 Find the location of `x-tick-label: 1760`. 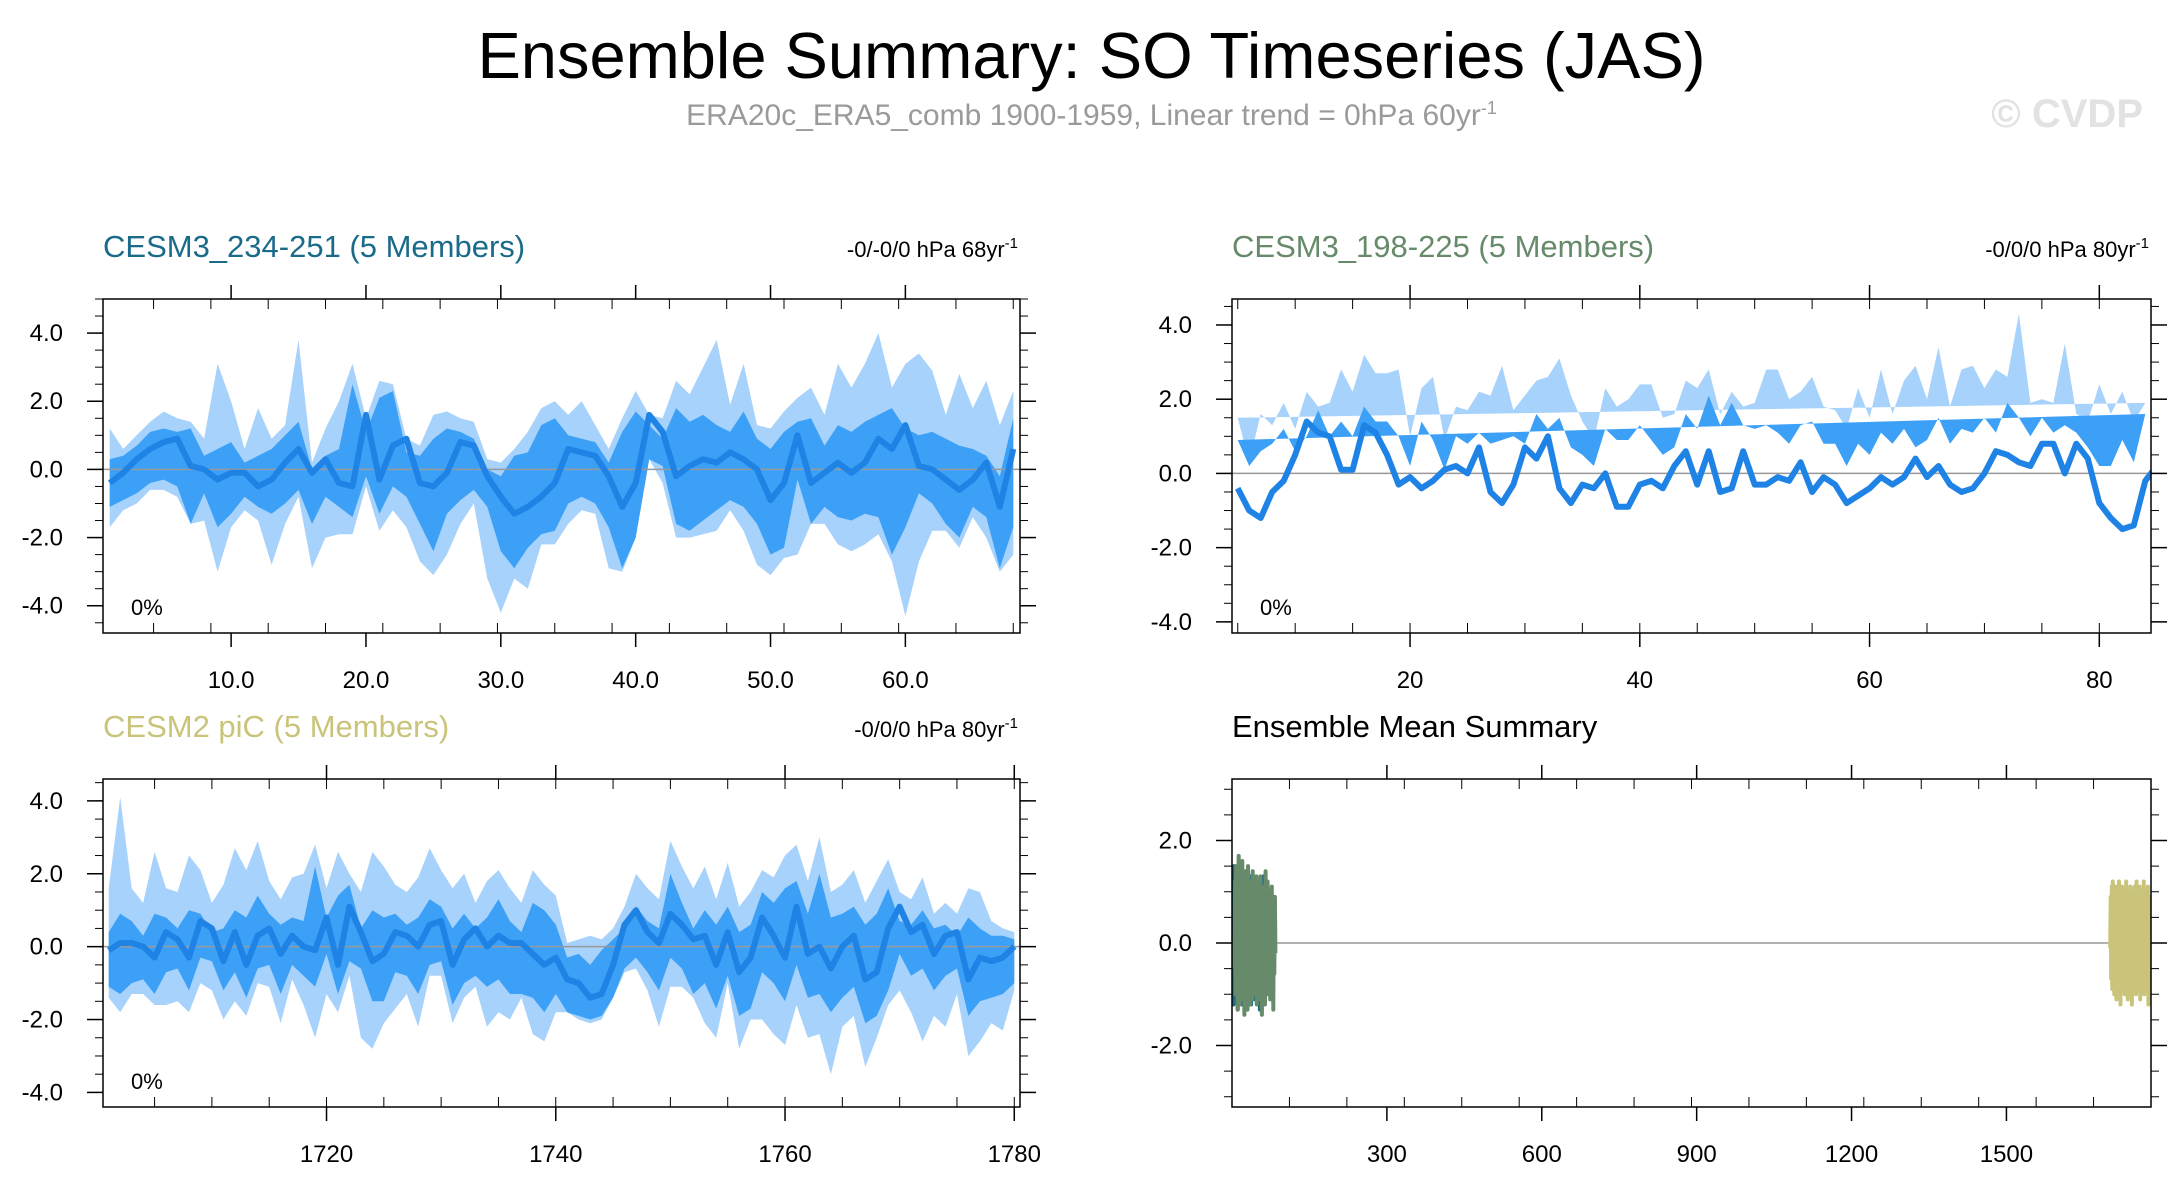

x-tick-label: 1760 is located at coordinates (784, 1154).